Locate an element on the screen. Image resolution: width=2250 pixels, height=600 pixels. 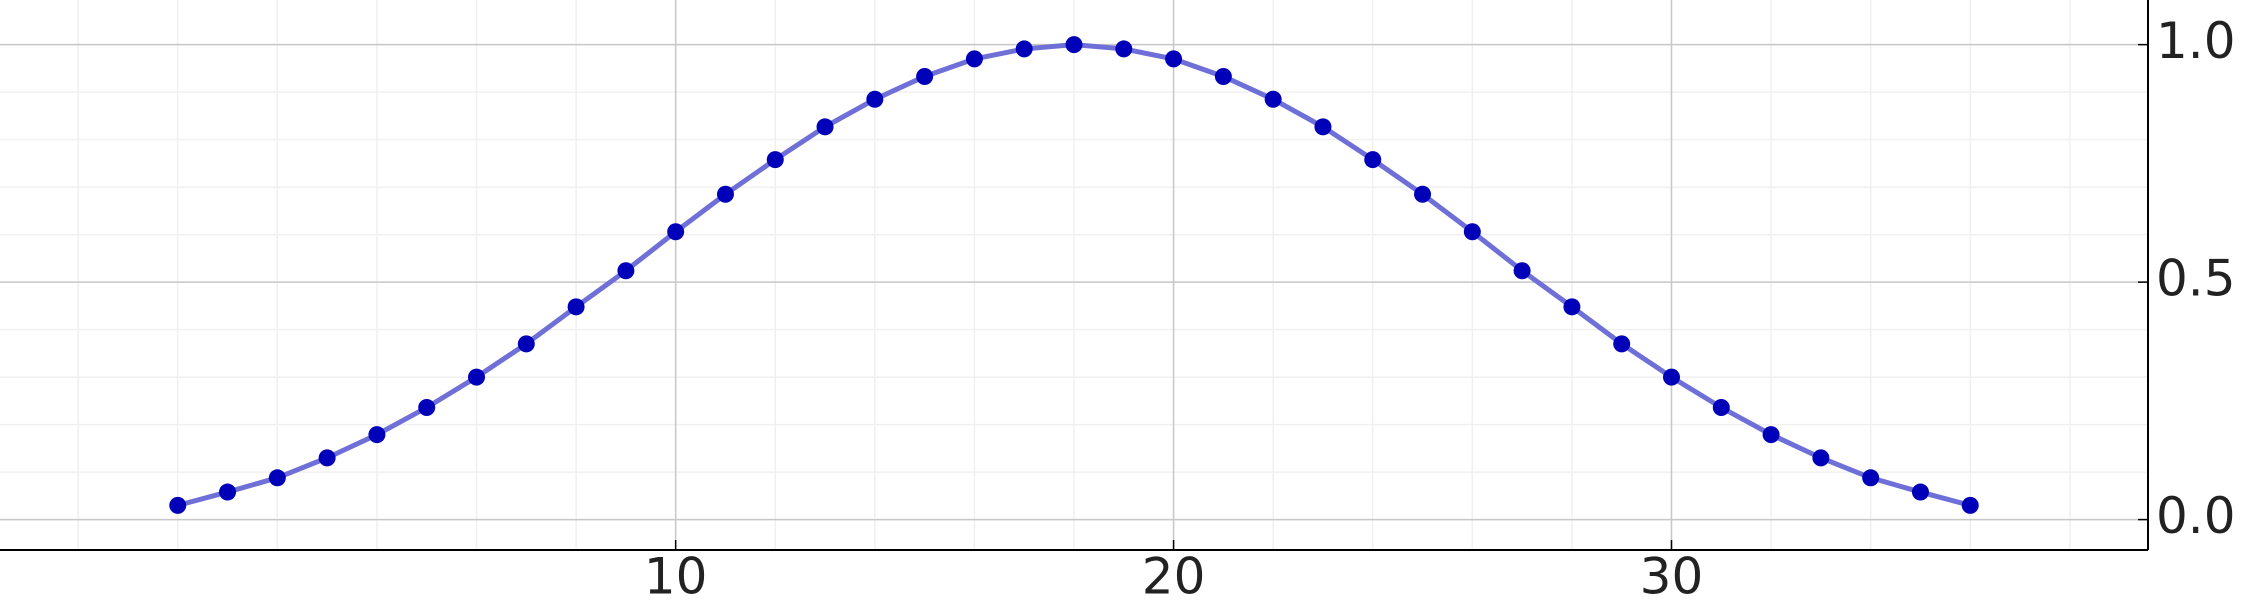
y-tick-label: 0.0 is located at coordinates (2196, 516).